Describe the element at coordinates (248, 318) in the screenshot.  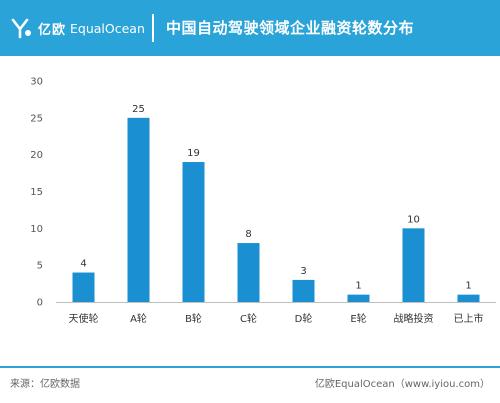
I see `category-label: C轮` at that location.